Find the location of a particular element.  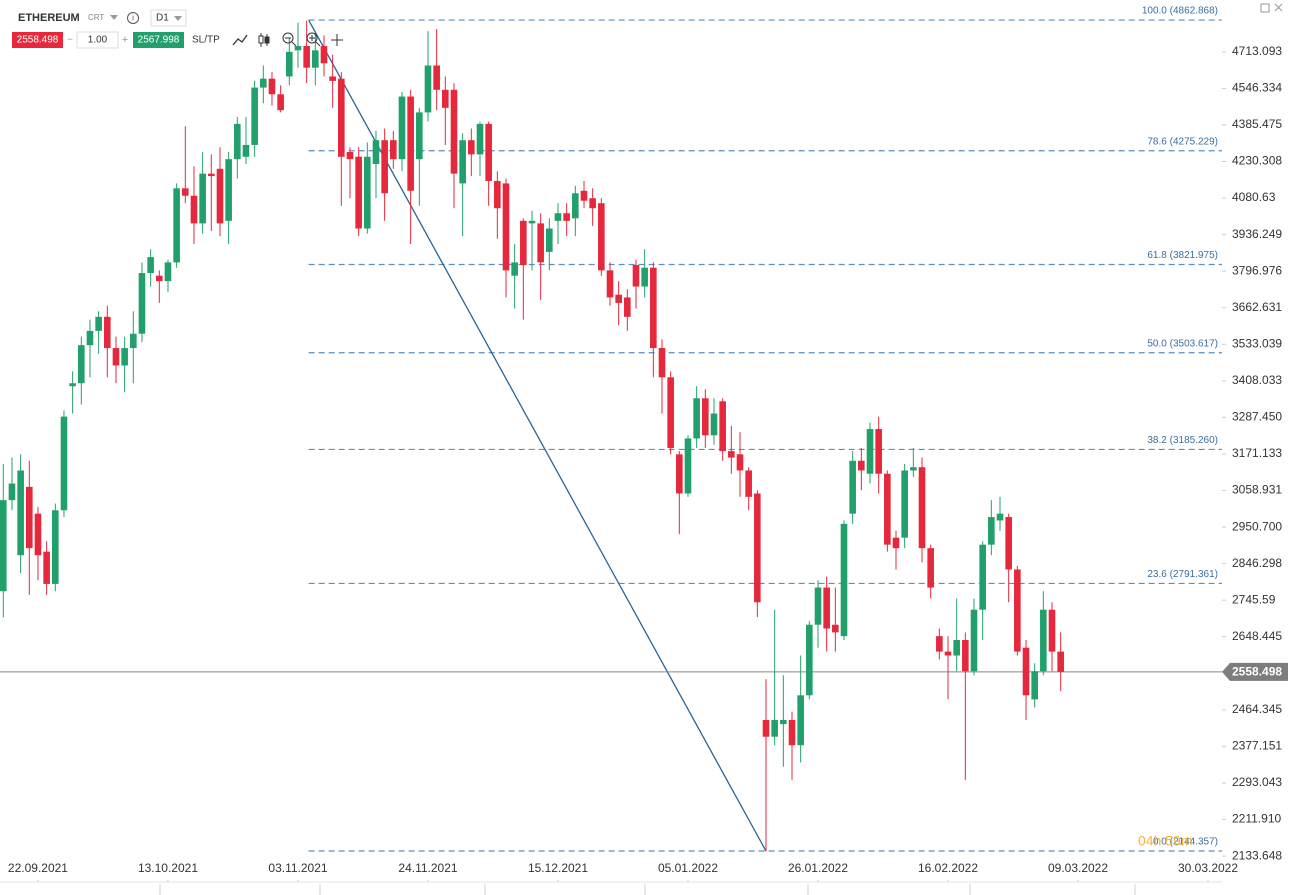

y-tick-label: 2211.910 is located at coordinates (1256, 819).